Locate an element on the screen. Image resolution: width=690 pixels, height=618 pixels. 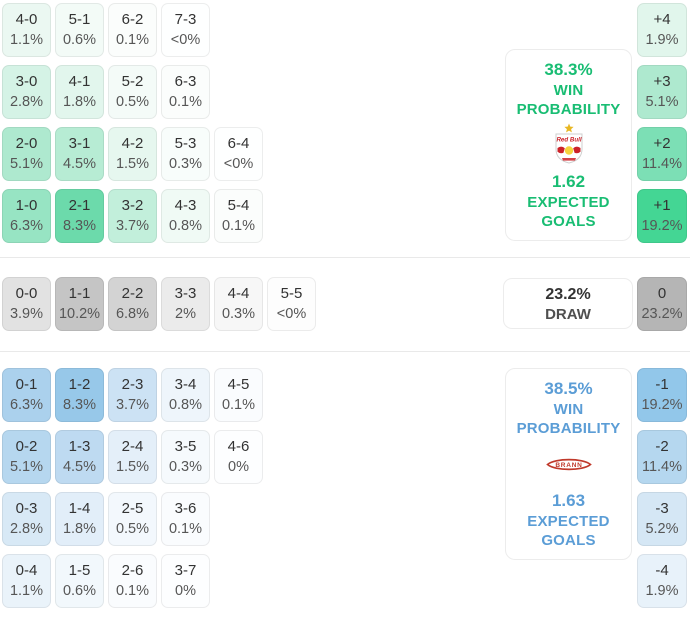
score-cell: 3-7 0% is located at coordinates (185, 581).